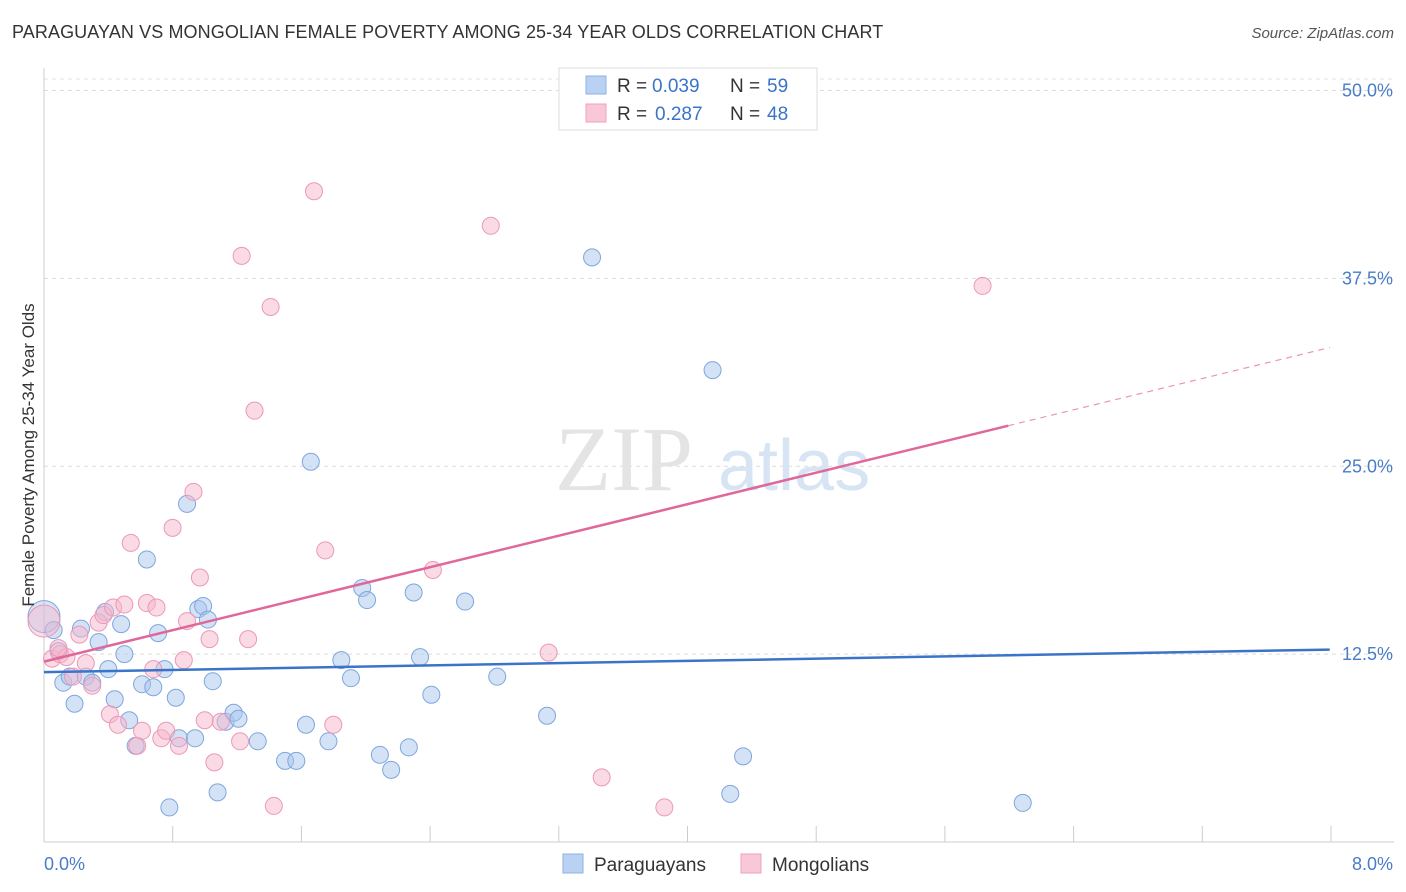 The image size is (1406, 892). I want to click on x-tick-label-0: 0.0%, so click(64, 864).